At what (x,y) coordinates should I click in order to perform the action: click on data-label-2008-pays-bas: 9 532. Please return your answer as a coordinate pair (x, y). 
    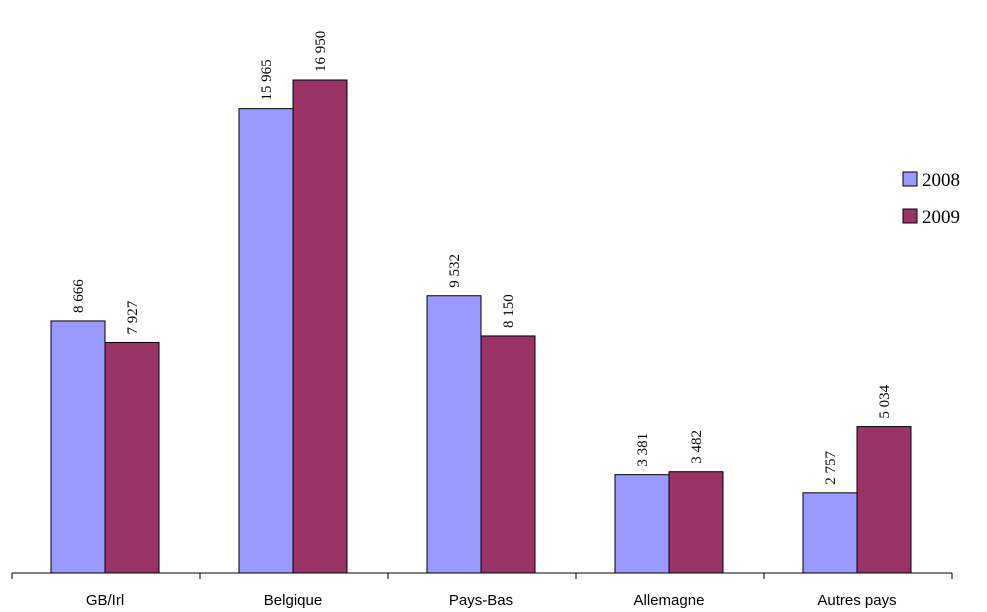
    Looking at the image, I should click on (455, 271).